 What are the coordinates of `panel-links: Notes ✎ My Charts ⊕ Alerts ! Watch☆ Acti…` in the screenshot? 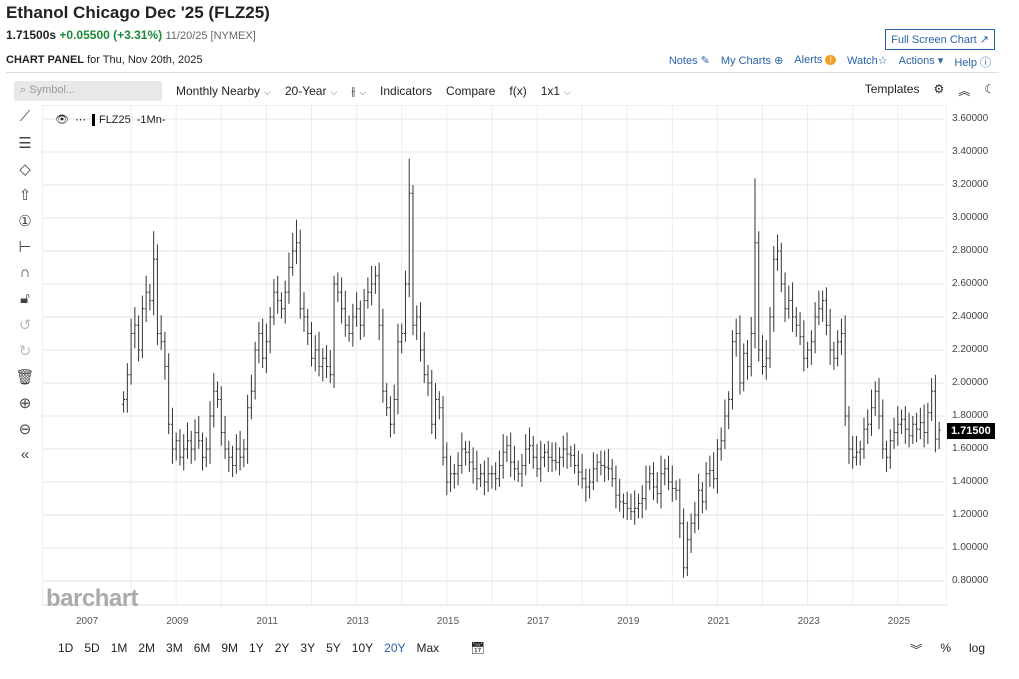 It's located at (830, 62).